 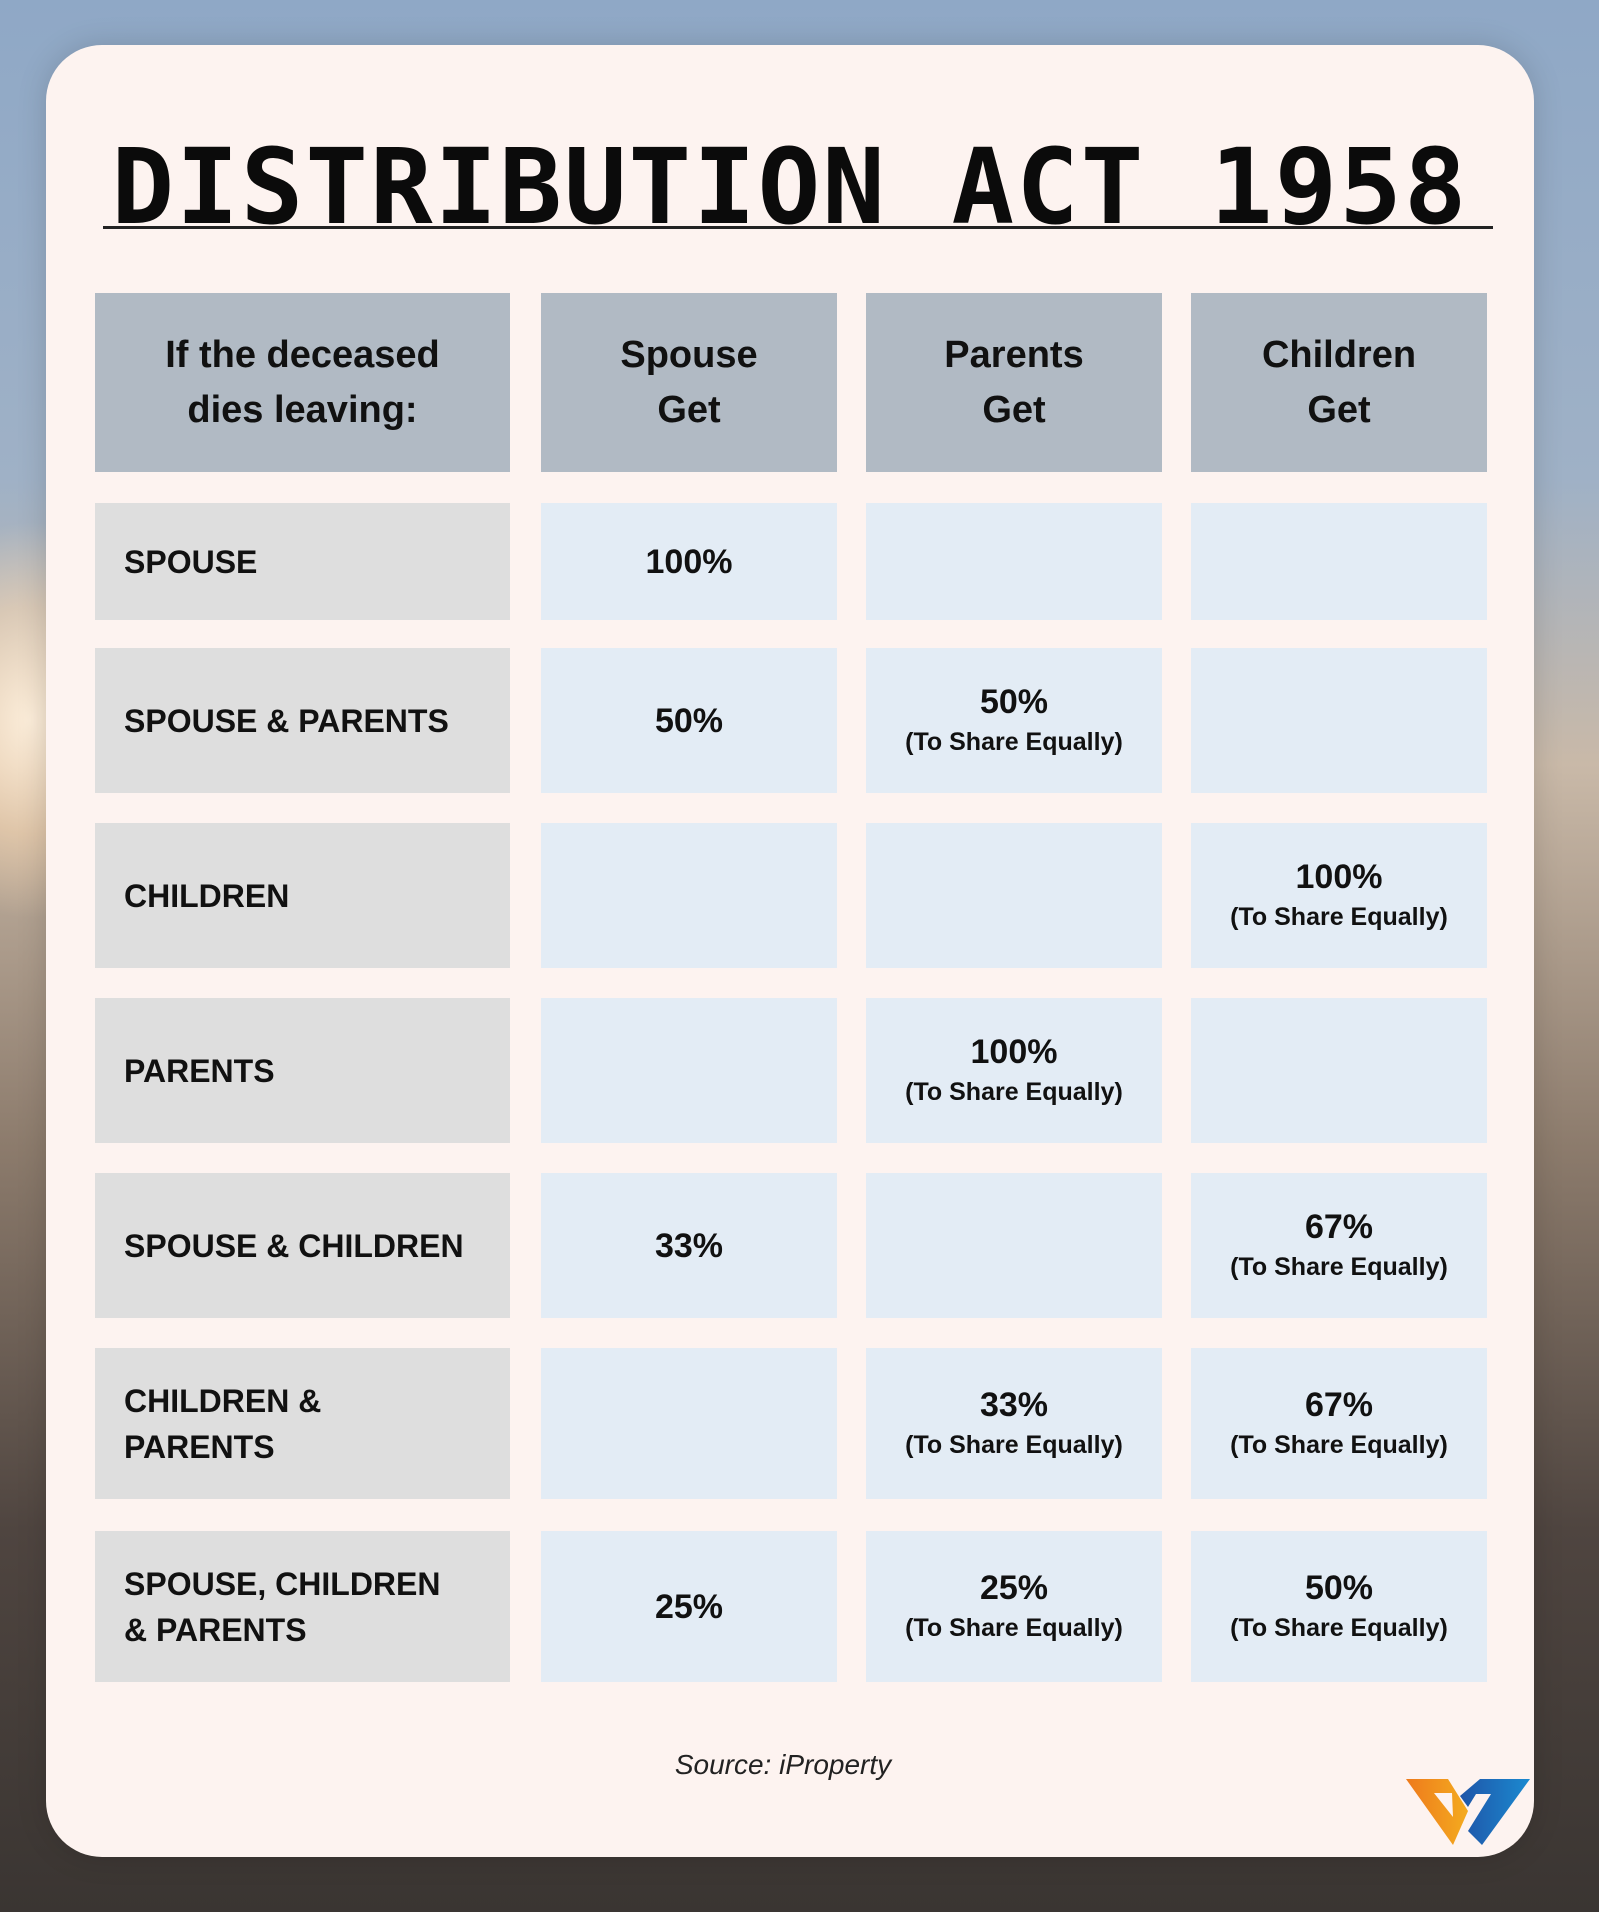 What do you see at coordinates (302, 409) in the screenshot?
I see `header-text: dies leaving:` at bounding box center [302, 409].